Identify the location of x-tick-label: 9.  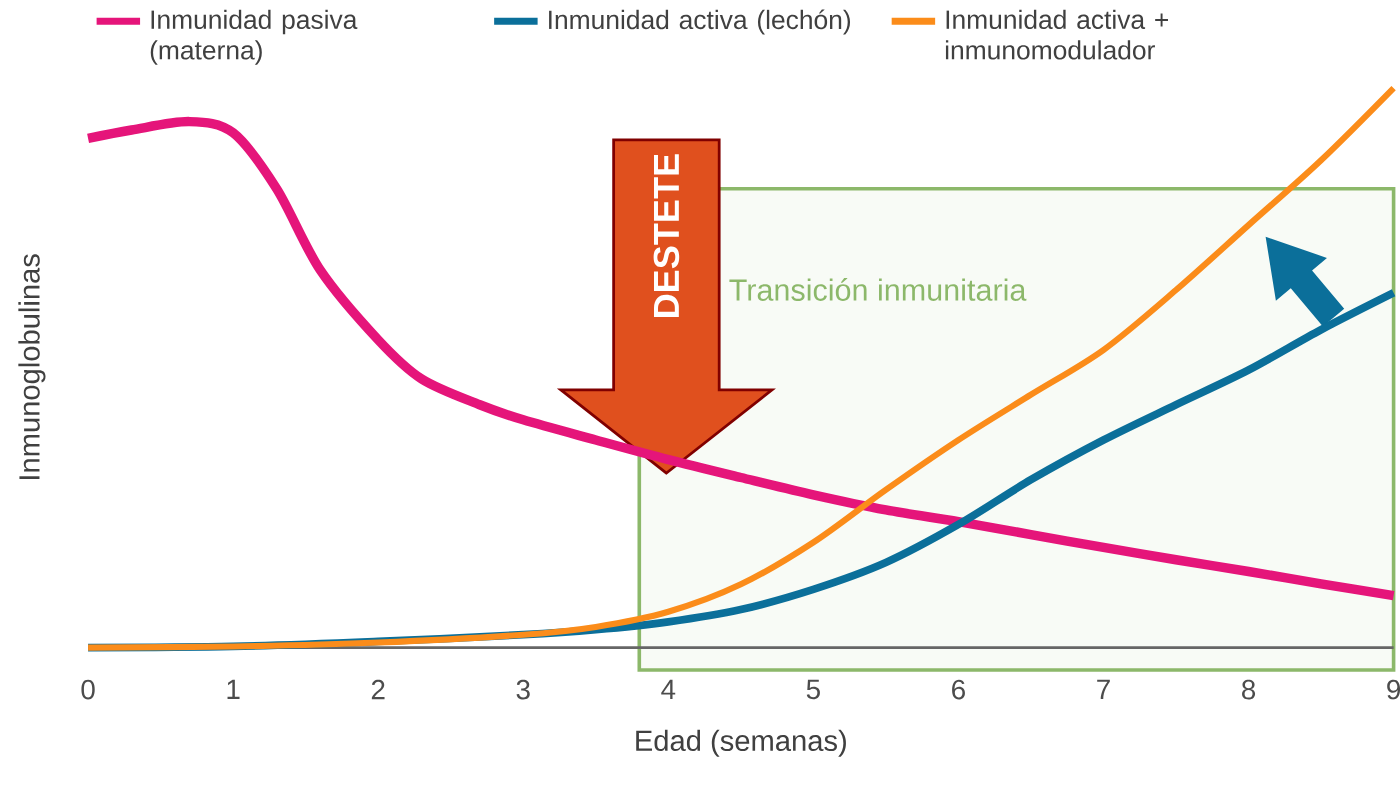
(1393, 689).